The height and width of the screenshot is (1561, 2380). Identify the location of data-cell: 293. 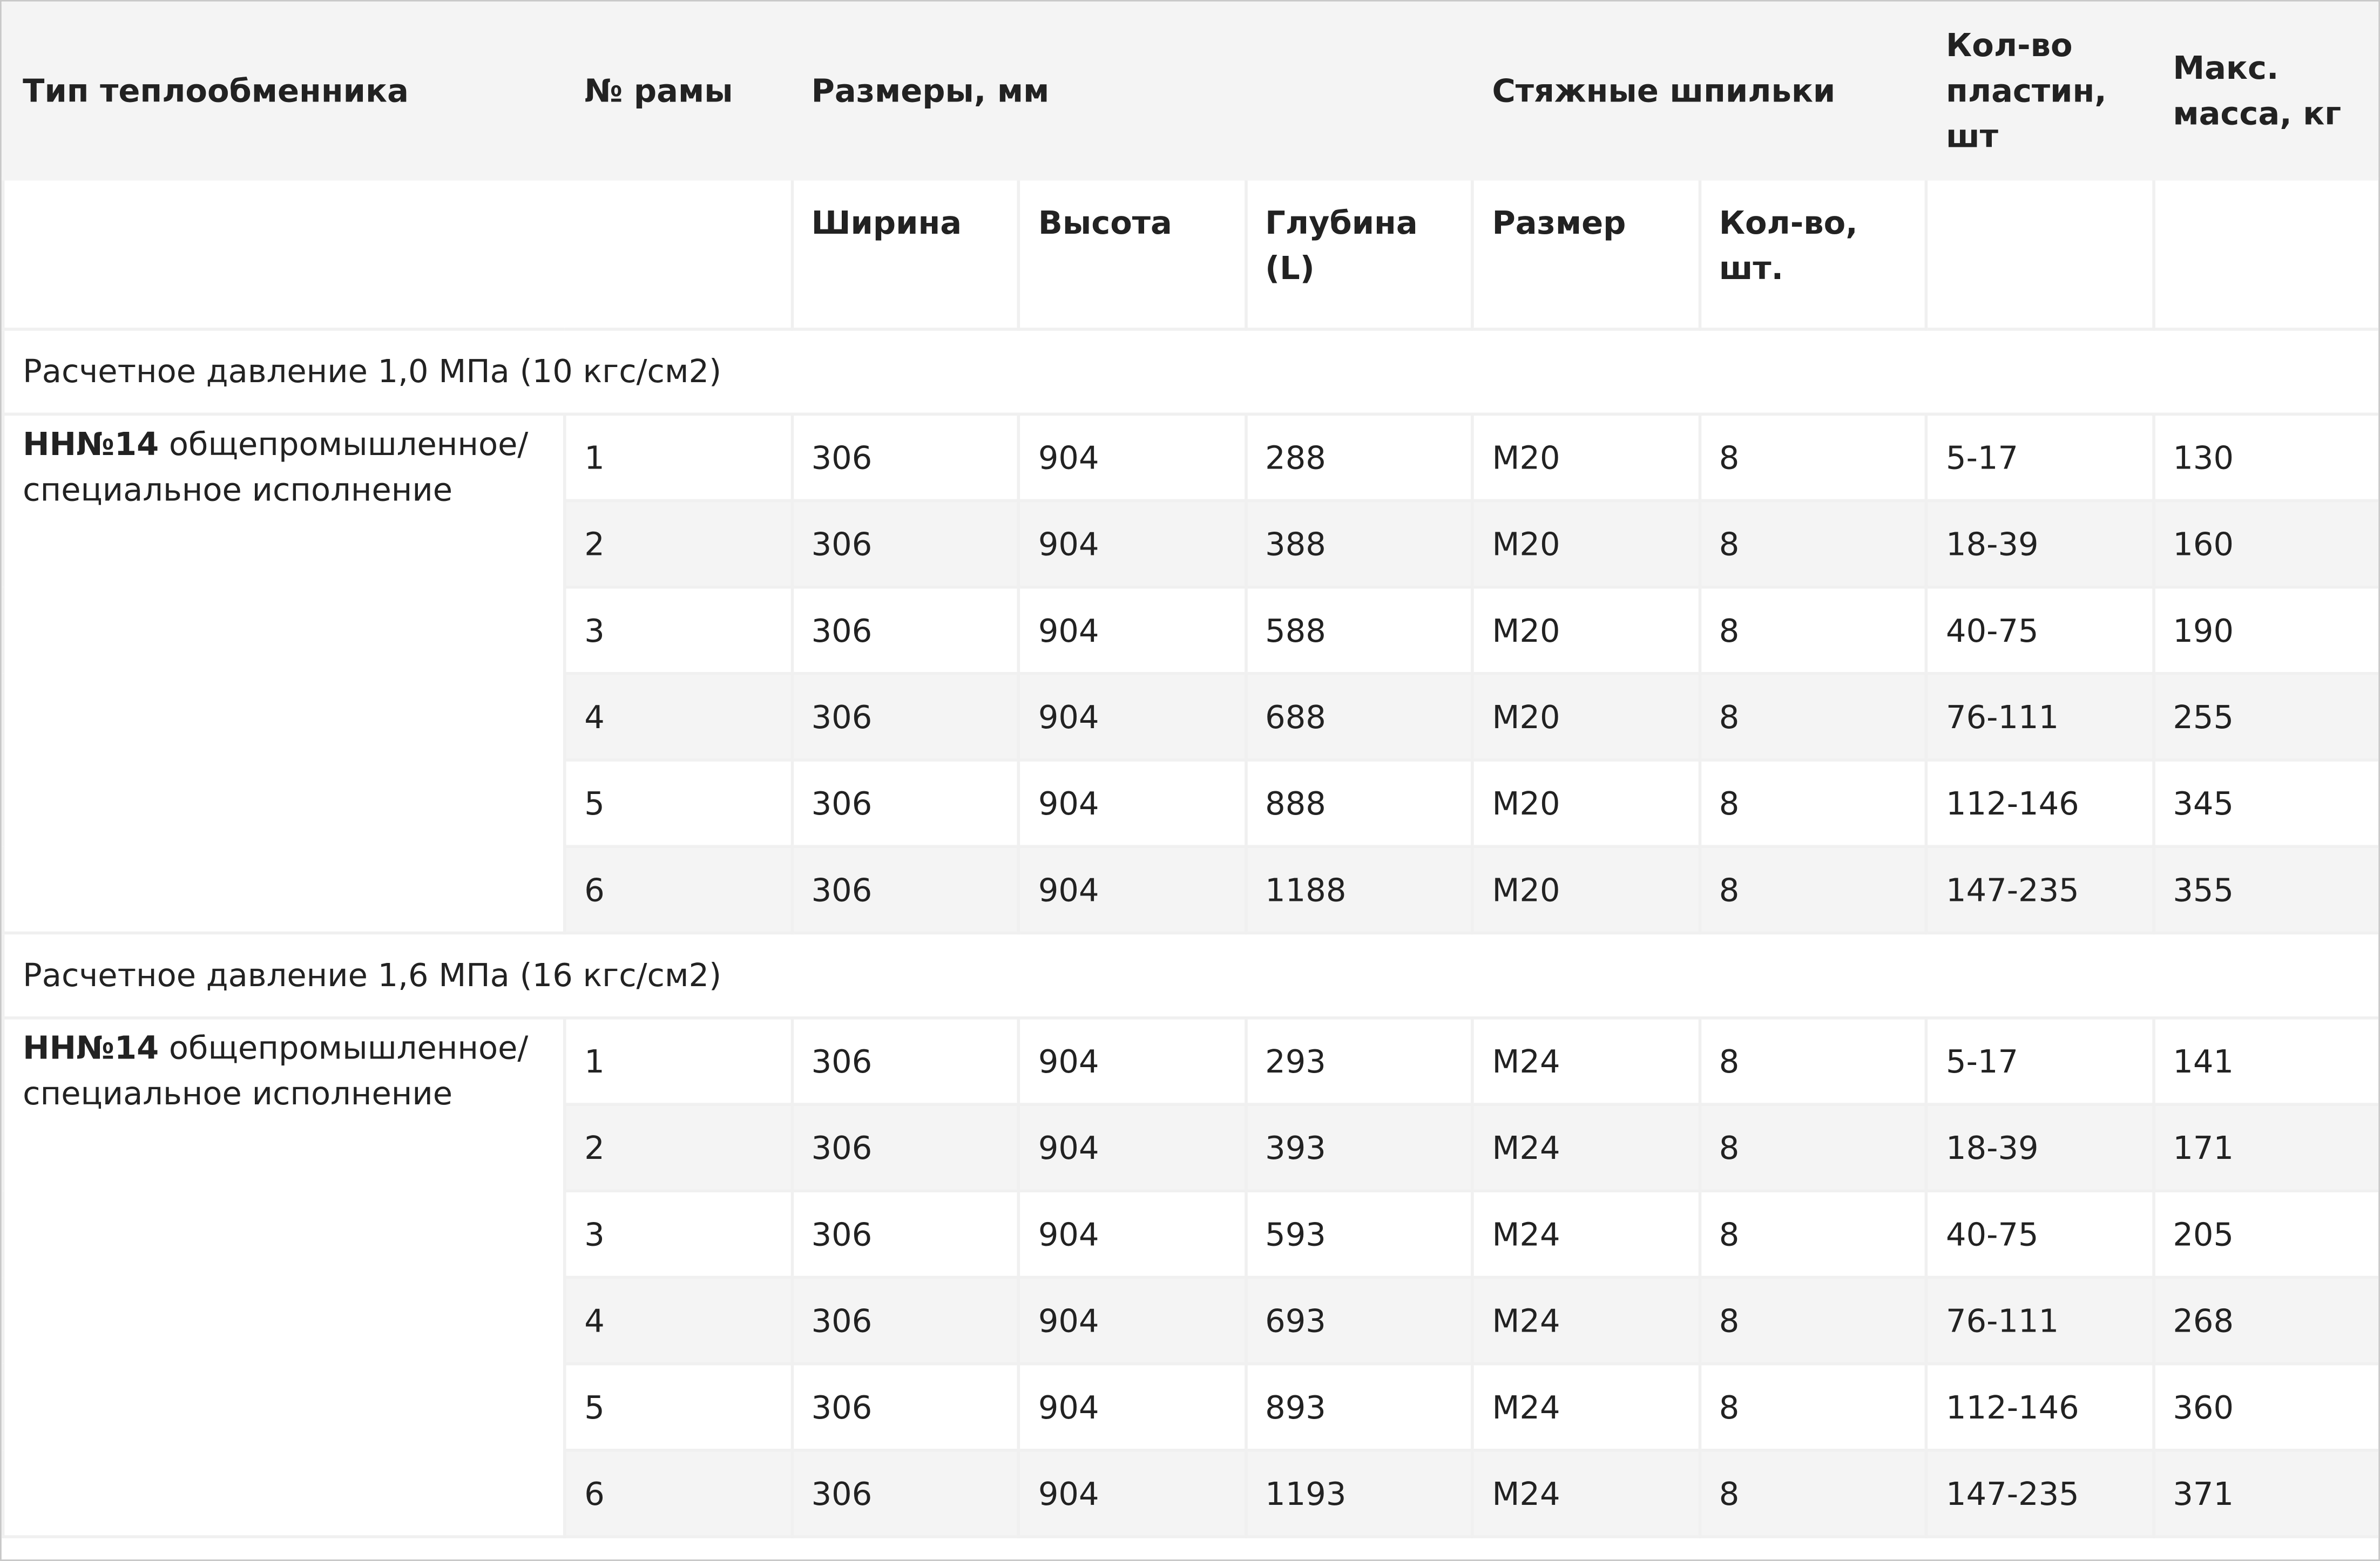
(1358, 1061).